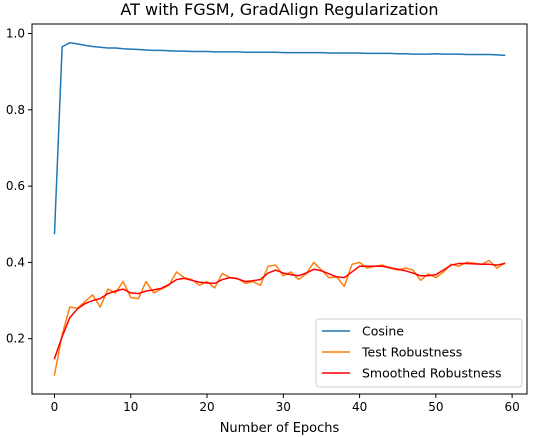 This screenshot has height=437, width=534. Describe the element at coordinates (383, 331) in the screenshot. I see `legend-label-cosine: Cosine` at that location.